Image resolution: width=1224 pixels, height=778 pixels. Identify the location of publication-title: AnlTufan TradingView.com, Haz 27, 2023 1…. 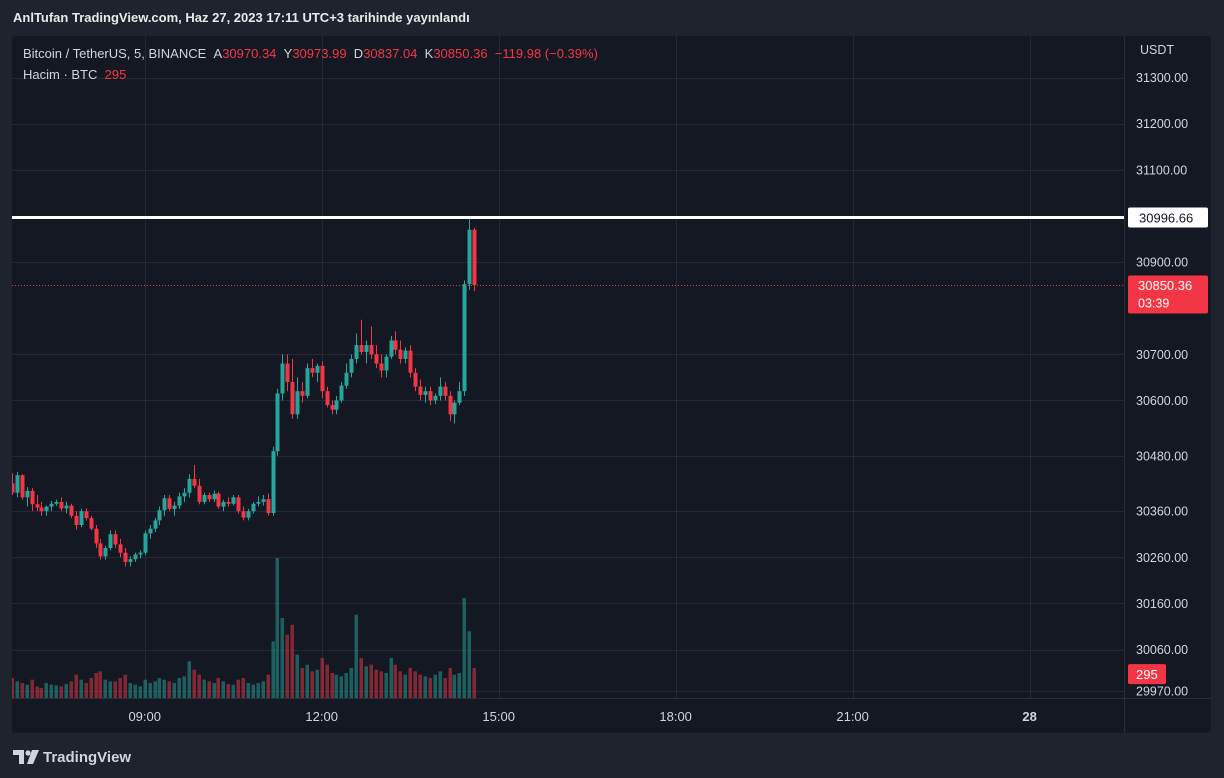
(241, 17).